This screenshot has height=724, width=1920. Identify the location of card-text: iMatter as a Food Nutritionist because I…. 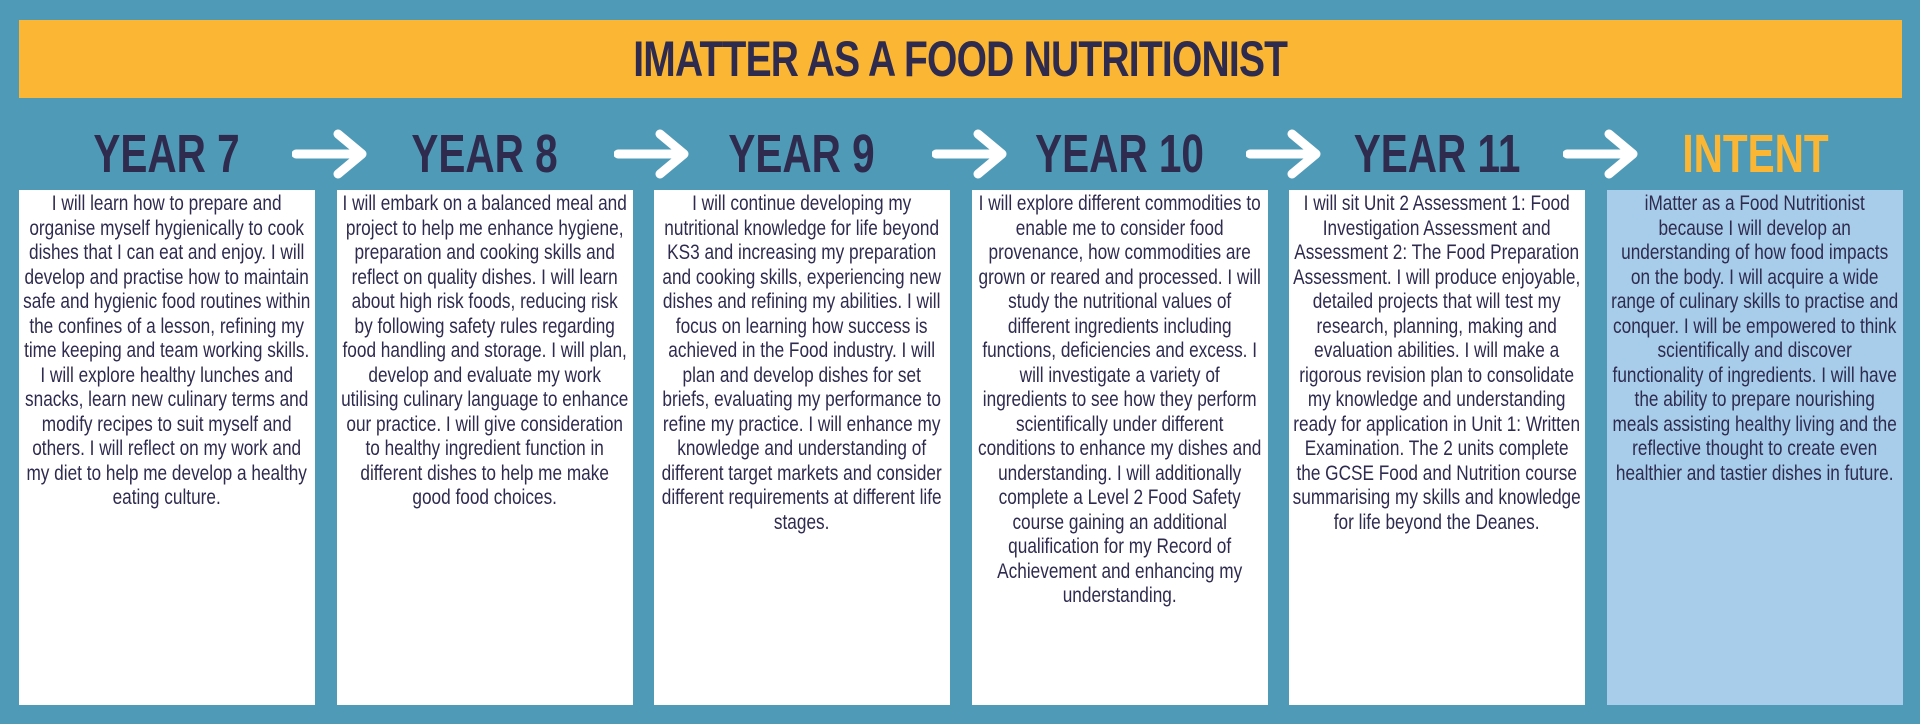
(1755, 338).